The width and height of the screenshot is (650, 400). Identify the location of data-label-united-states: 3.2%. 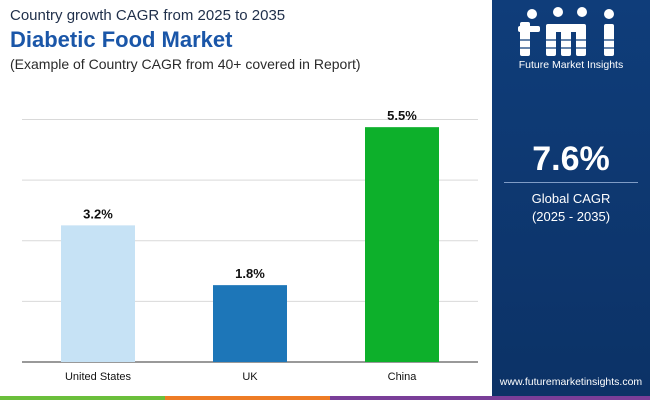
(98, 213).